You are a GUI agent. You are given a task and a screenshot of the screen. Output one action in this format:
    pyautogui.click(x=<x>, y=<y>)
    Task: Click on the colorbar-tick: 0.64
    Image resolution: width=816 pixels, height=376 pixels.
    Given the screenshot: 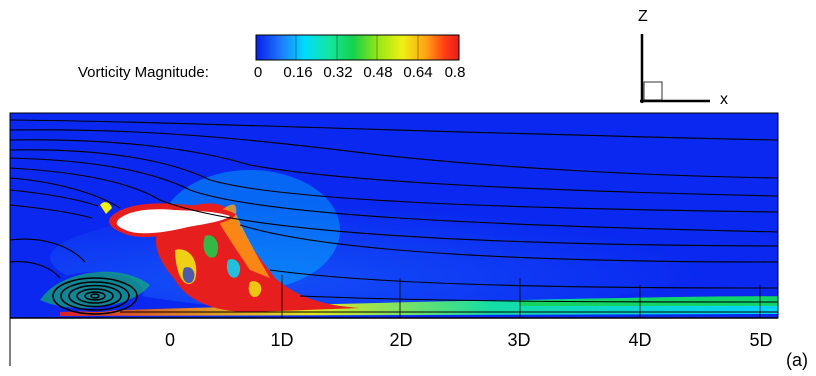 What is the action you would take?
    pyautogui.click(x=418, y=72)
    